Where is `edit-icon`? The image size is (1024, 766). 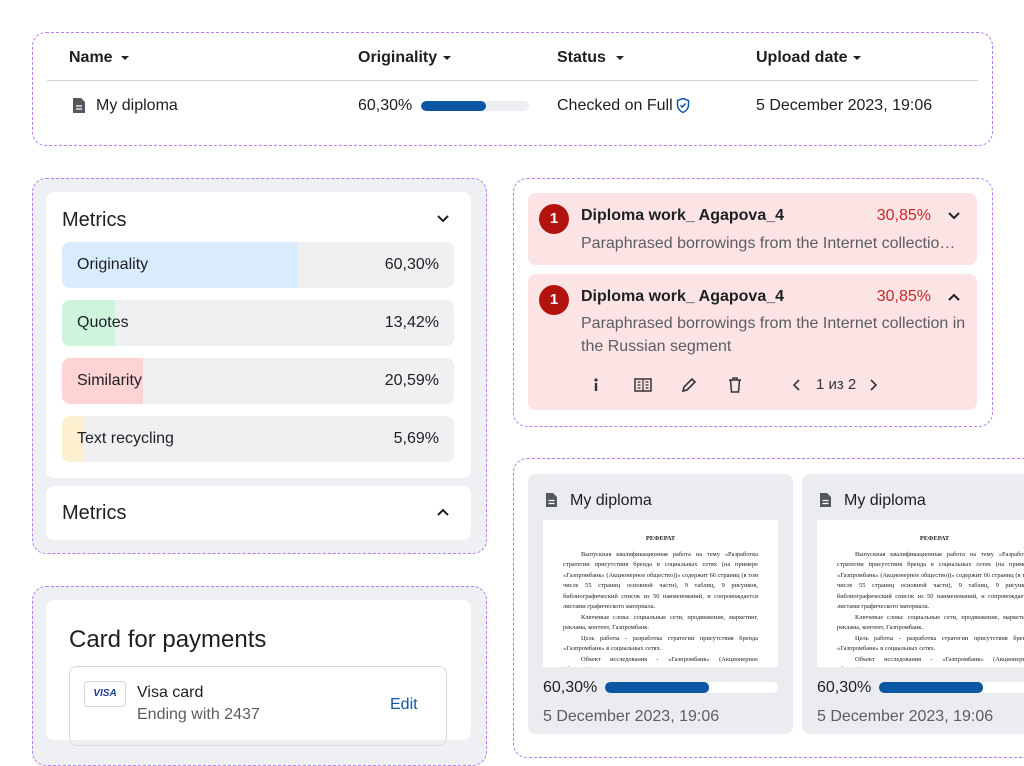
edit-icon is located at coordinates (689, 385).